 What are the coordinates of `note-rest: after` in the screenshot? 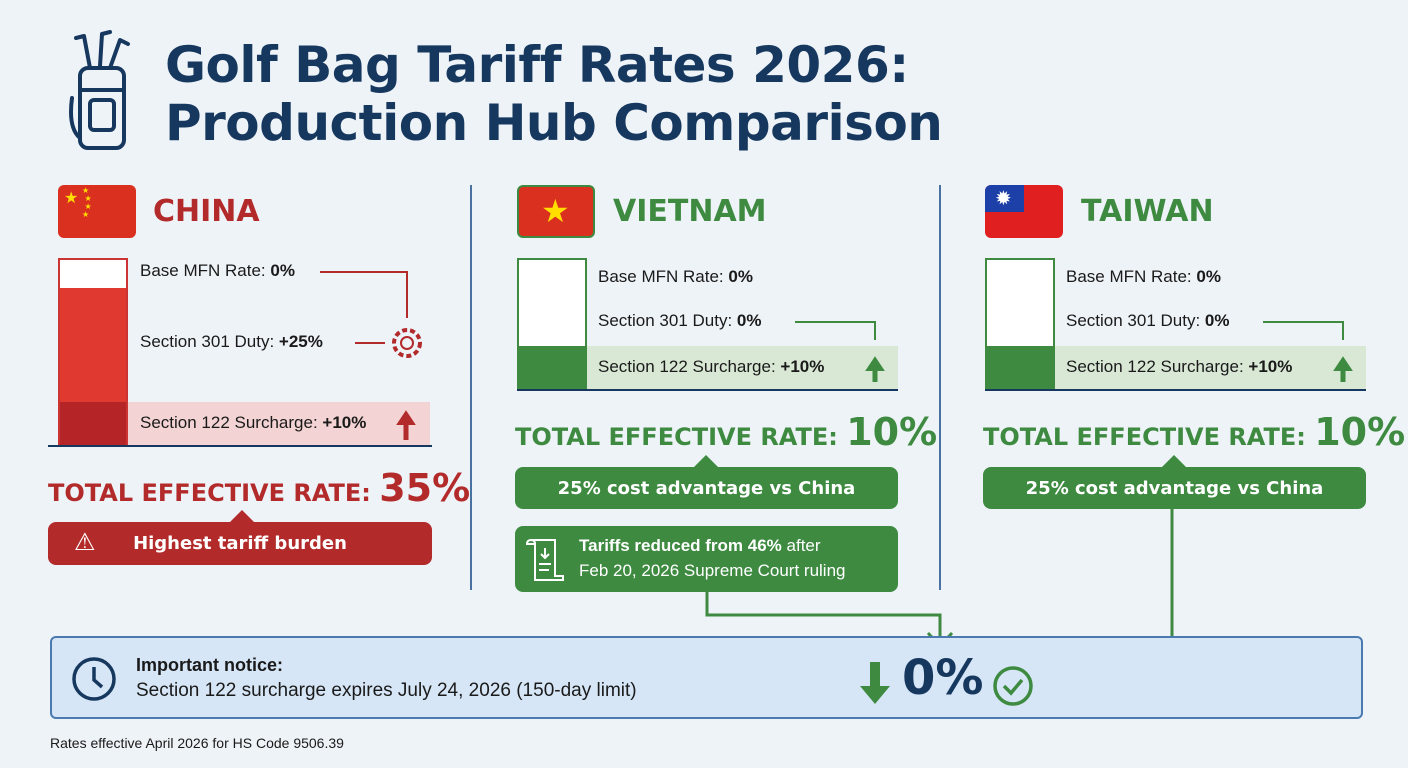 It's located at (801, 545).